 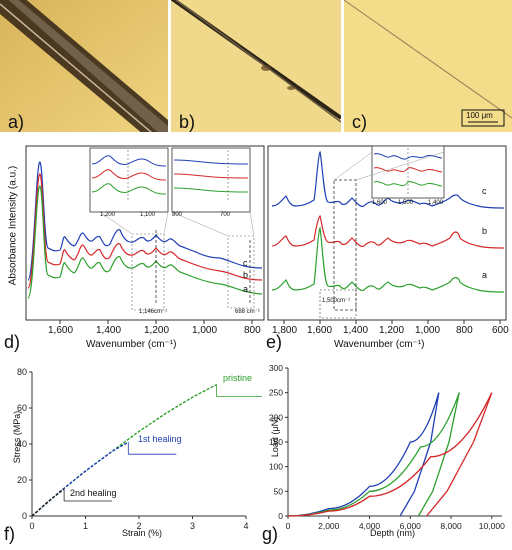 What do you see at coordinates (22, 444) in the screenshot?
I see `panel-f-ytick-label: 40` at bounding box center [22, 444].